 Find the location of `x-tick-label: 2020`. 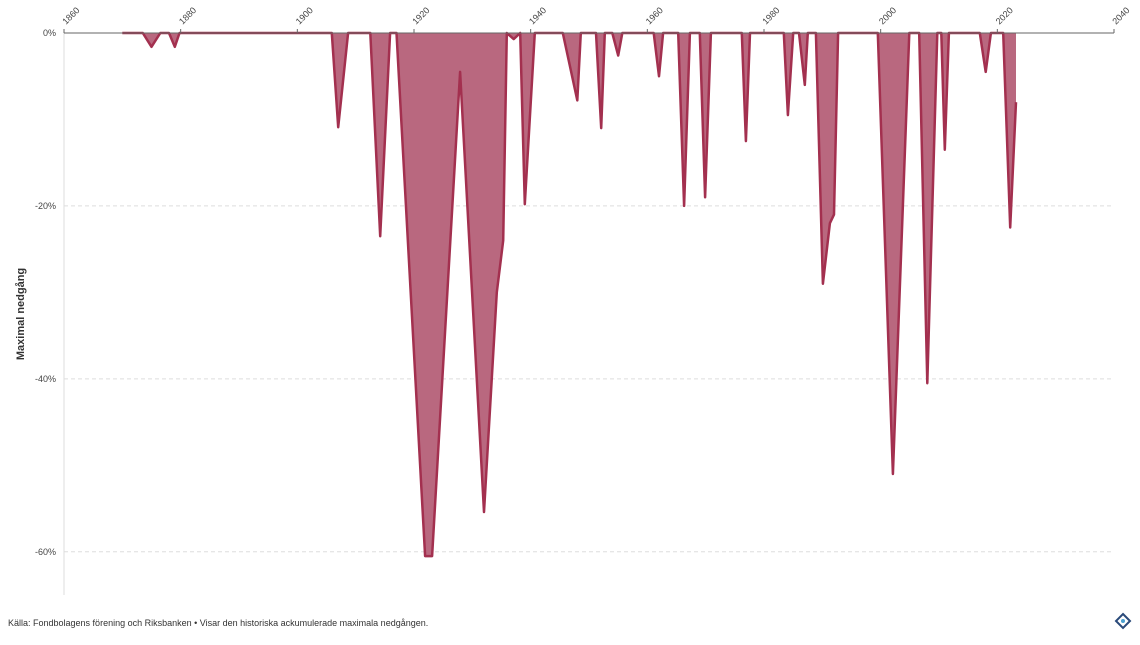

x-tick-label: 2020 is located at coordinates (1004, 15).